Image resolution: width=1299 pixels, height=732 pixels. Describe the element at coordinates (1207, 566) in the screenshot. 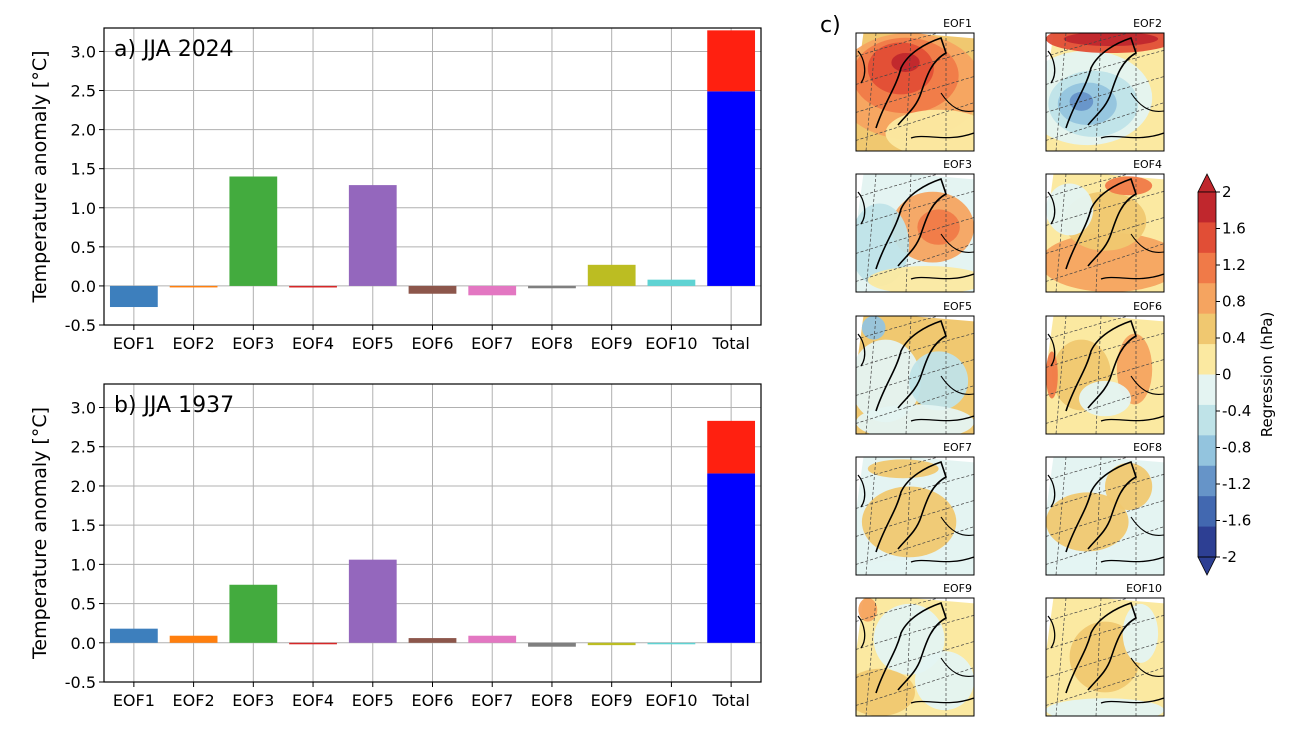

I see `colorbar-extend-min` at that location.